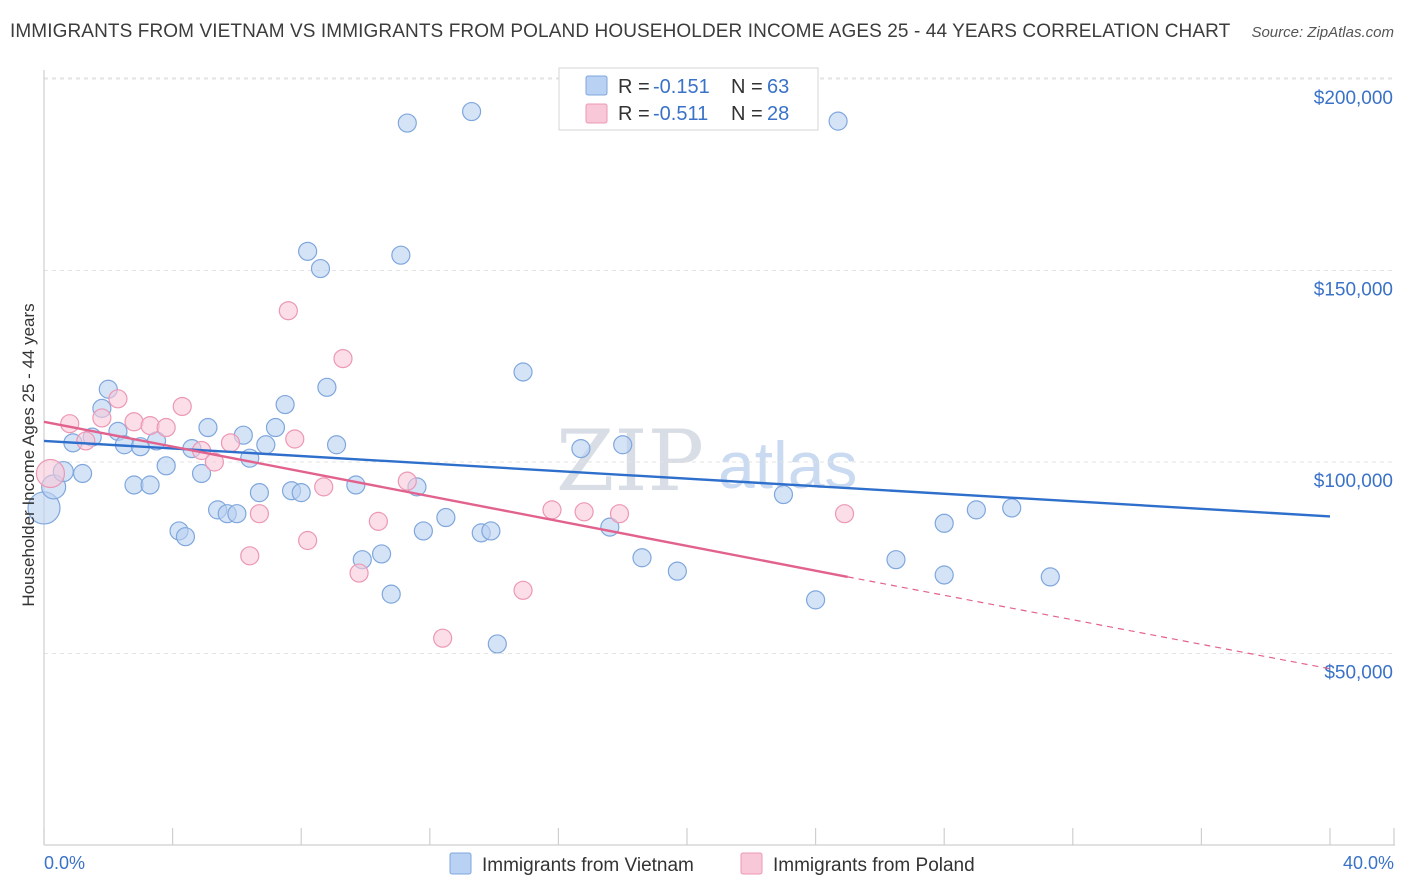  What do you see at coordinates (751, 863) in the screenshot?
I see `bottom-legend-swatch-poland` at bounding box center [751, 863].